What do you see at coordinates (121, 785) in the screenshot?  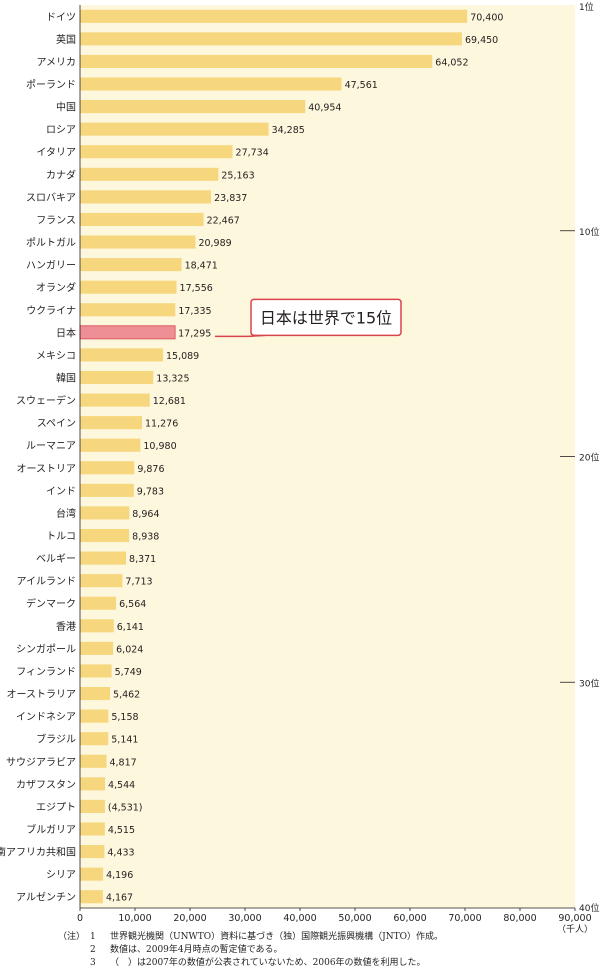 I see `value-label: 4,544` at bounding box center [121, 785].